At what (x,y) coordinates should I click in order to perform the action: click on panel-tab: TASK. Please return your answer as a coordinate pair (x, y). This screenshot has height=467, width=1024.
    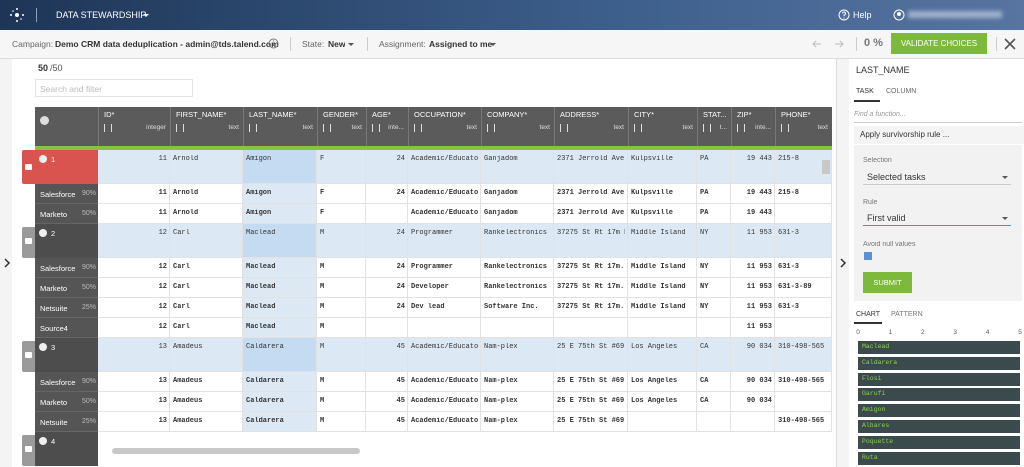
    Looking at the image, I should click on (871, 93).